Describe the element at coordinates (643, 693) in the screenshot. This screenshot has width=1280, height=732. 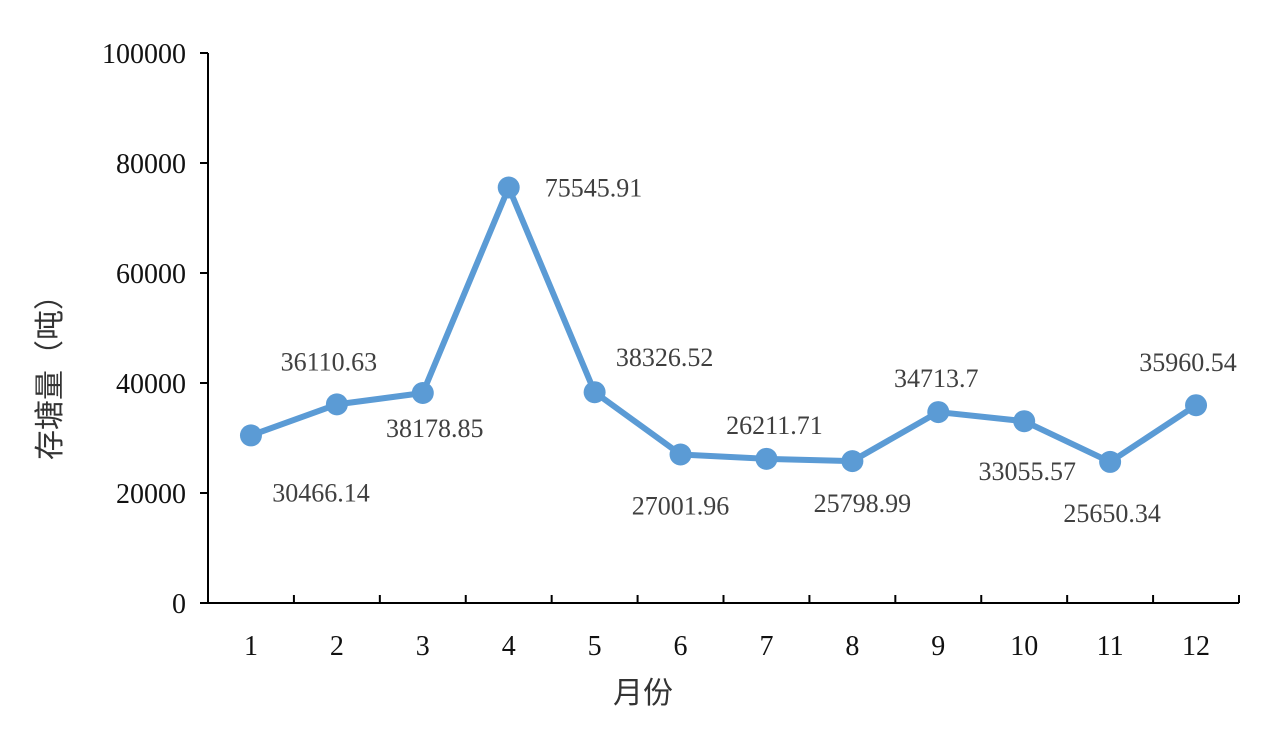
I see `x-axis-title: 月份` at that location.